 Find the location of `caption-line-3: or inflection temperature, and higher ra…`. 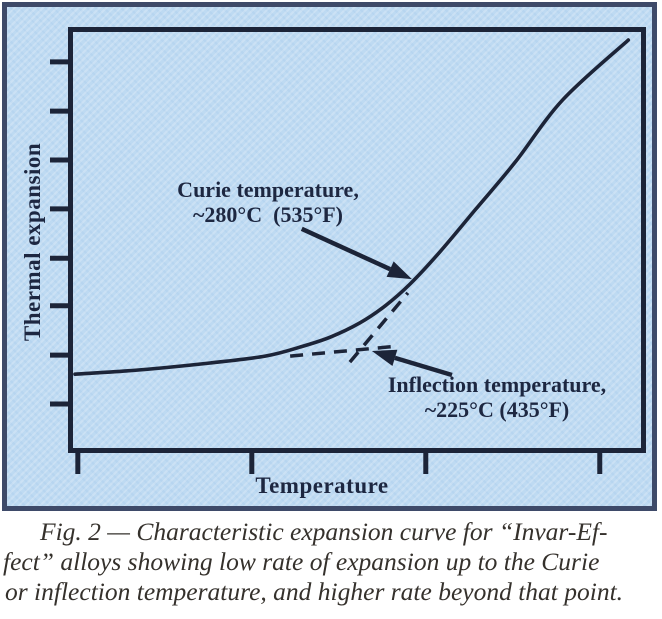

caption-line-3: or inflection temperature, and higher ra… is located at coordinates (314, 591).